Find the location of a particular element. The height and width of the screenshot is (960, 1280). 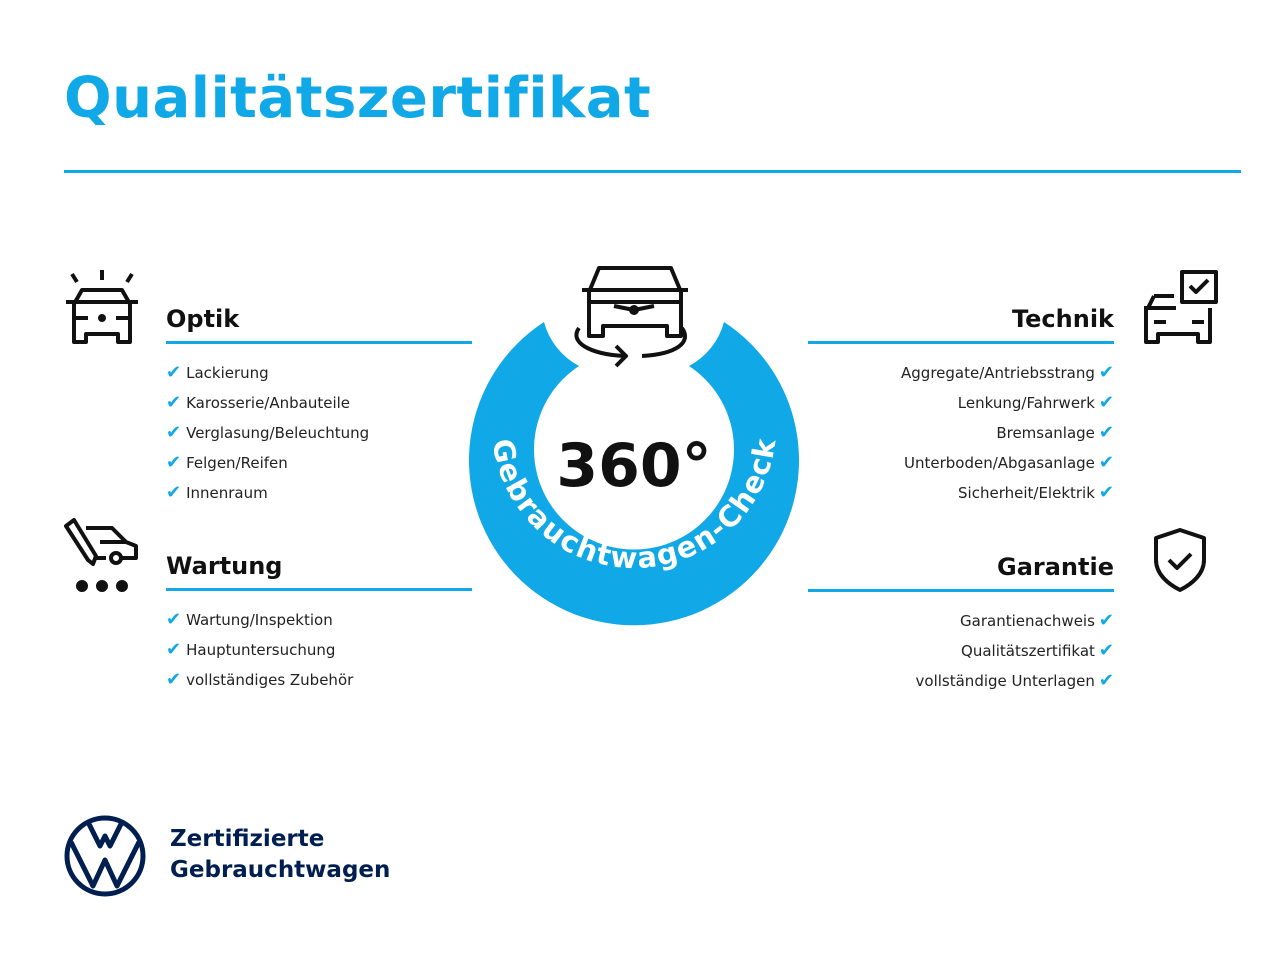

title-divider is located at coordinates (652, 171).